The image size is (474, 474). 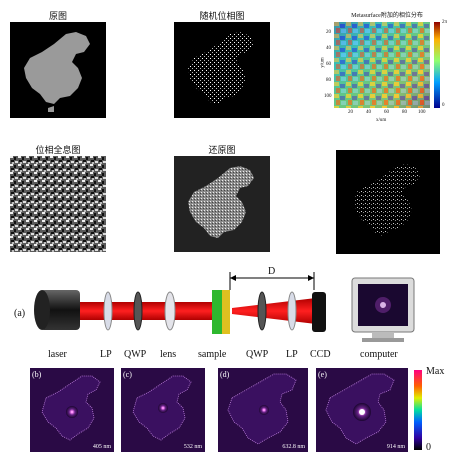 What do you see at coordinates (225, 374) in the screenshot?
I see `panel-d-label: (d)` at bounding box center [225, 374].